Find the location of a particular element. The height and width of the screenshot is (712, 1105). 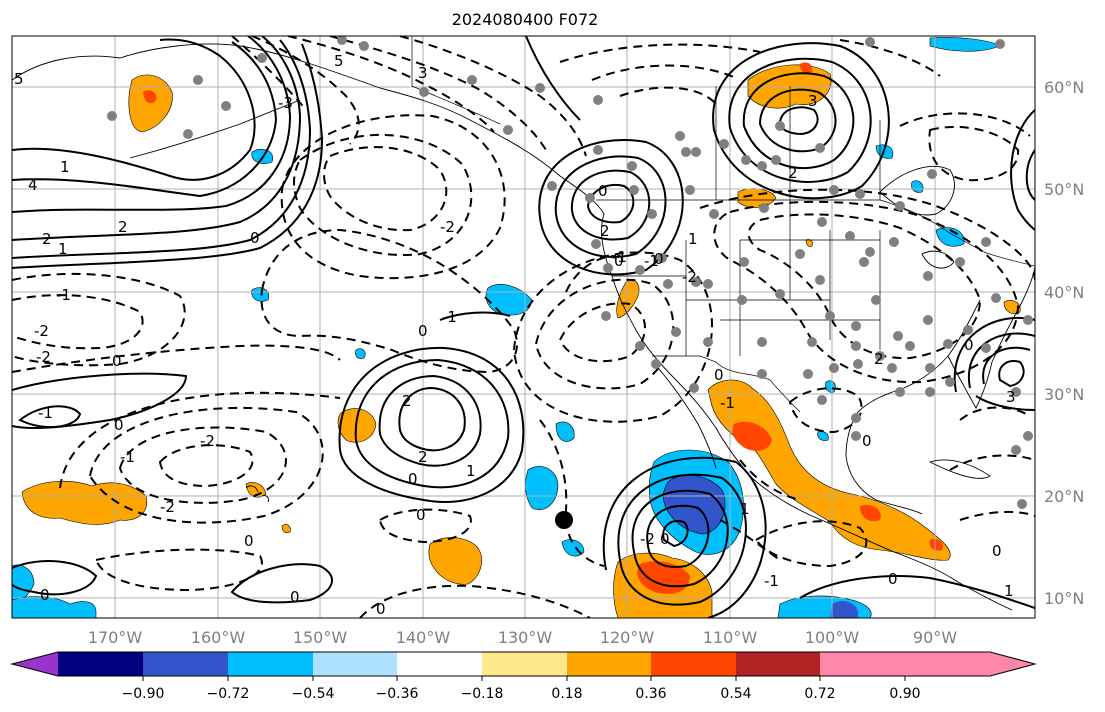

shade-orange-atl is located at coordinates (1012, 307).